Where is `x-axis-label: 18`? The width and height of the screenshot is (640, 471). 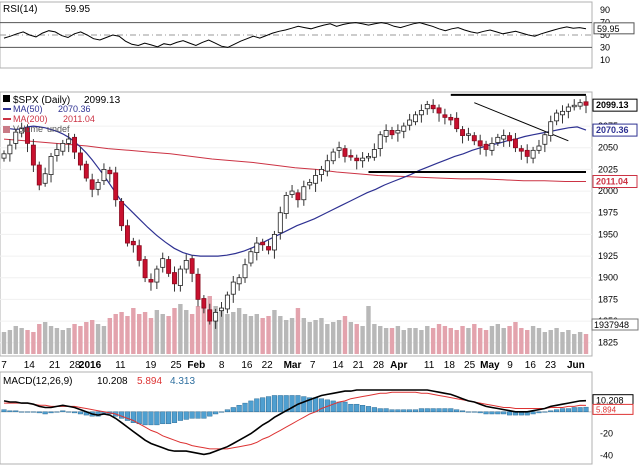 x-axis-label: 18 is located at coordinates (450, 365).